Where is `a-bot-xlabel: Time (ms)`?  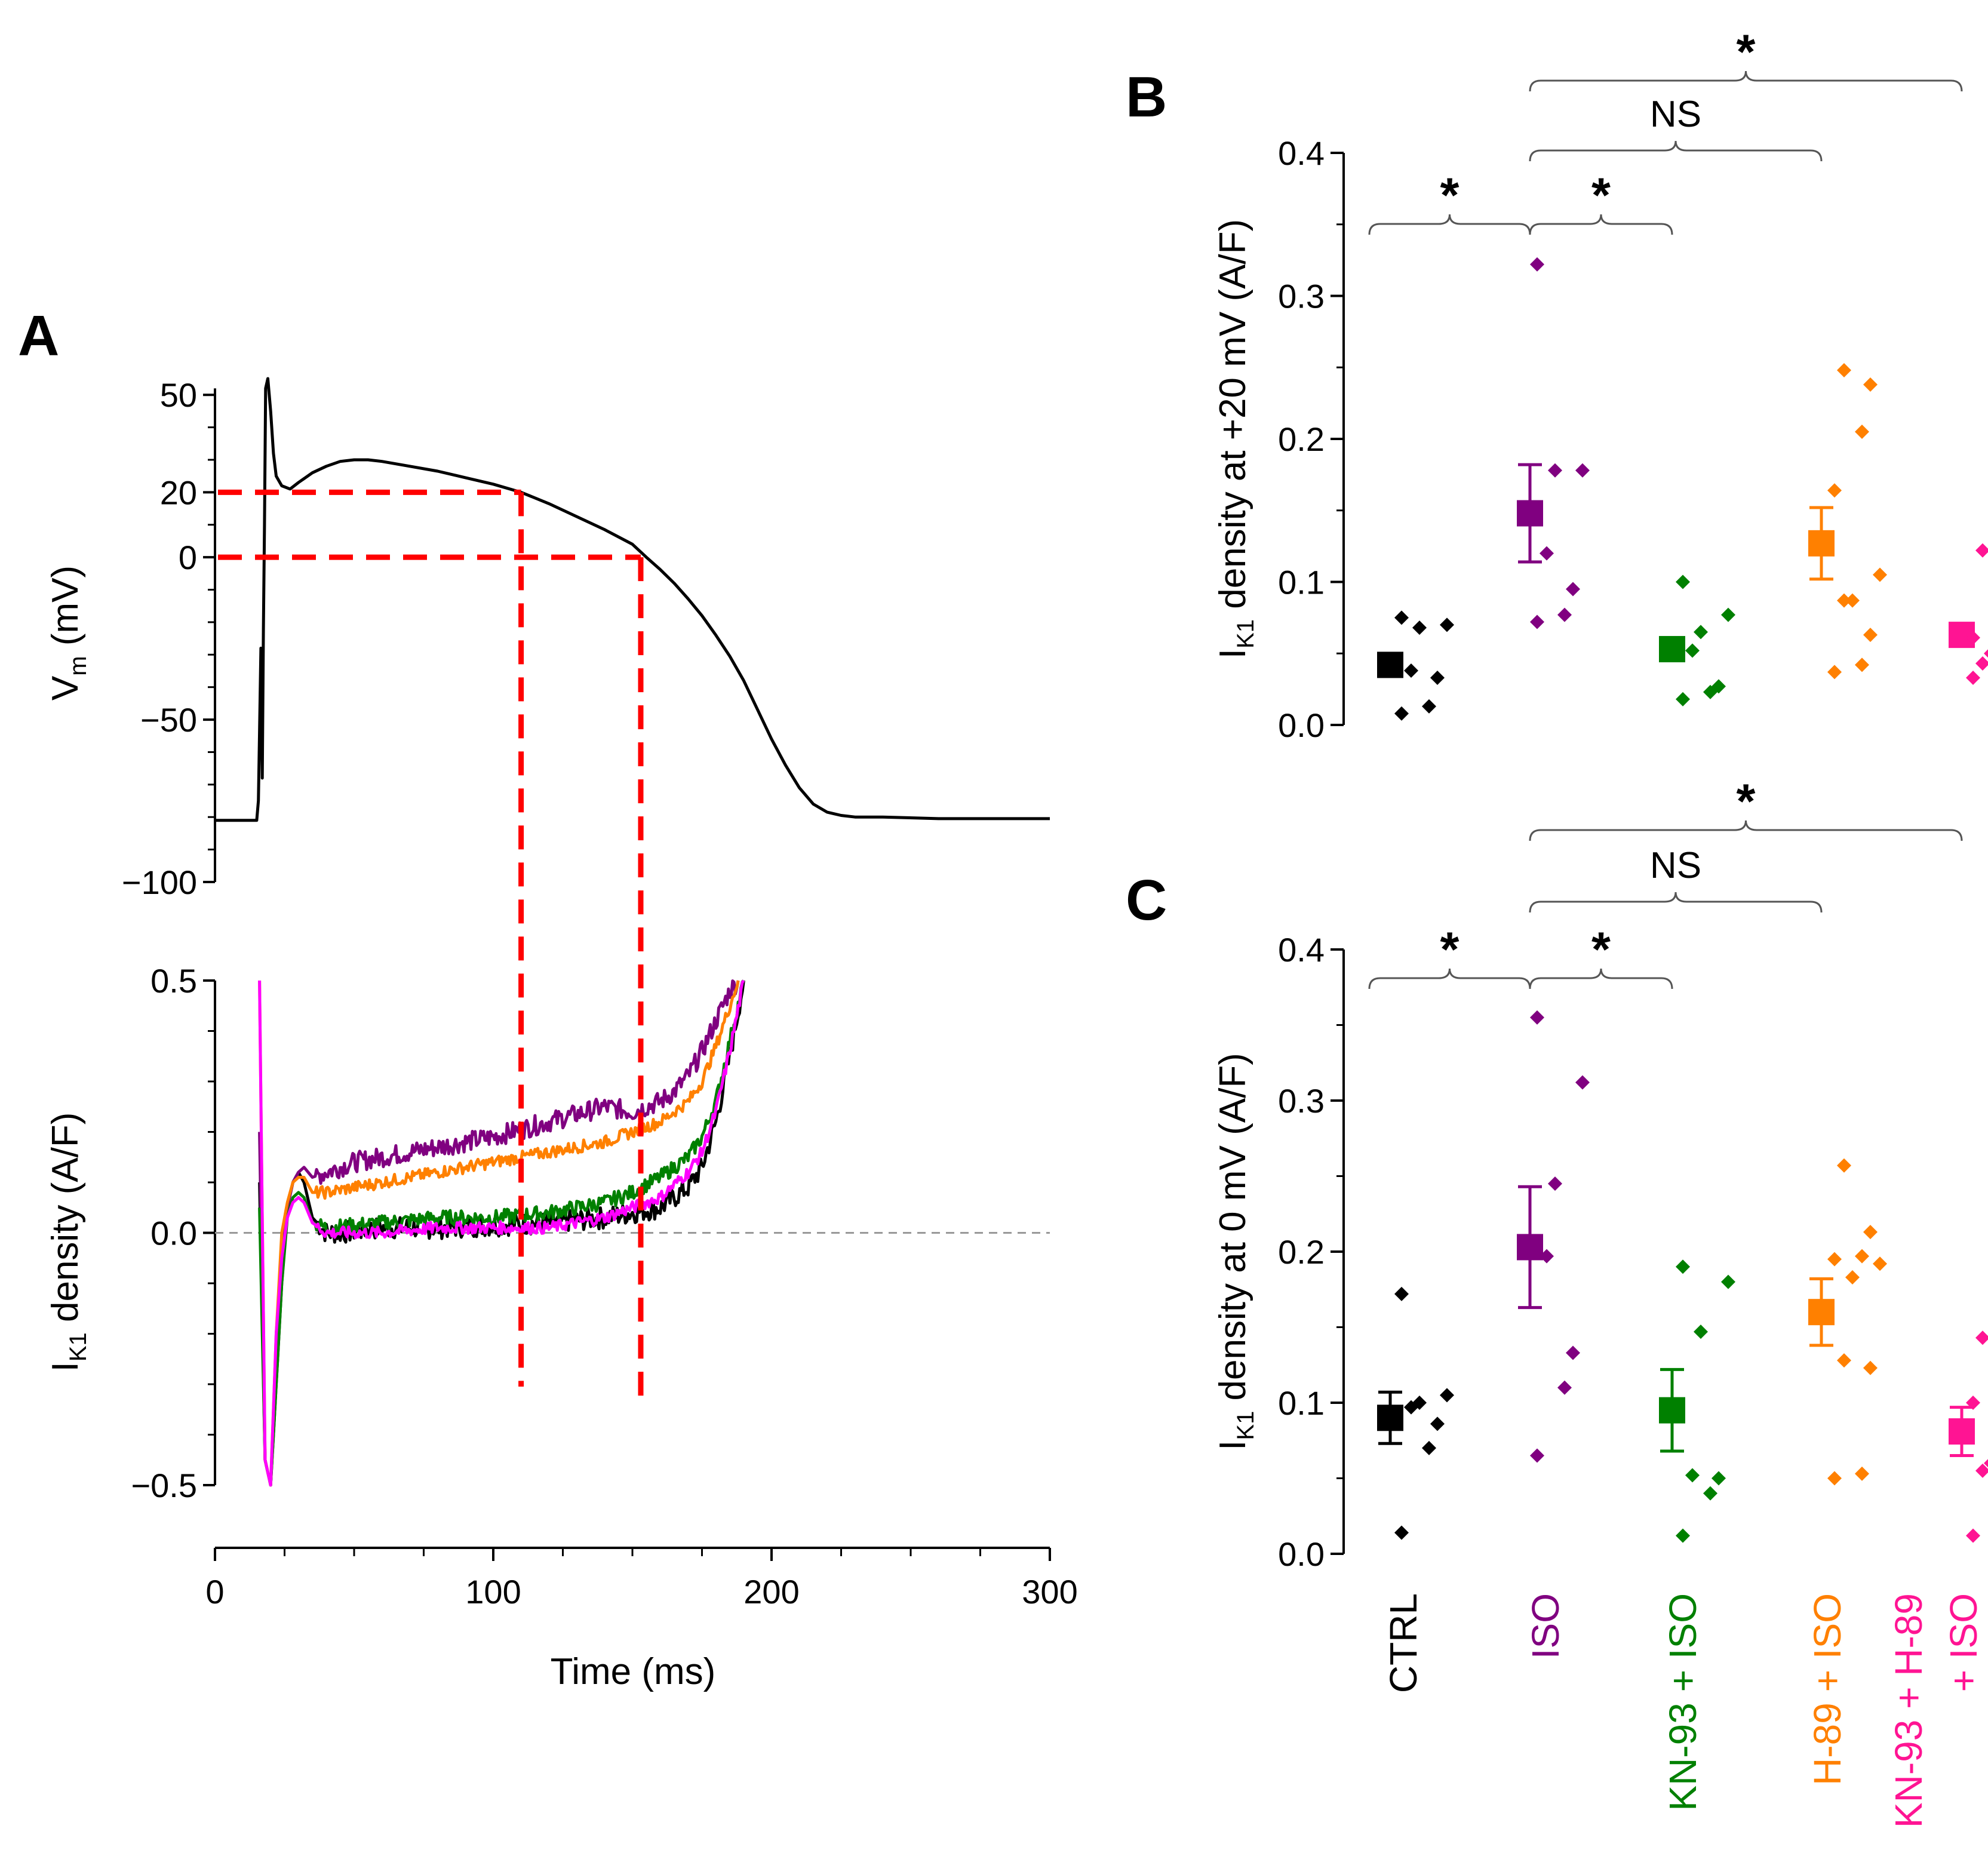 a-bot-xlabel: Time (ms) is located at coordinates (633, 1671).